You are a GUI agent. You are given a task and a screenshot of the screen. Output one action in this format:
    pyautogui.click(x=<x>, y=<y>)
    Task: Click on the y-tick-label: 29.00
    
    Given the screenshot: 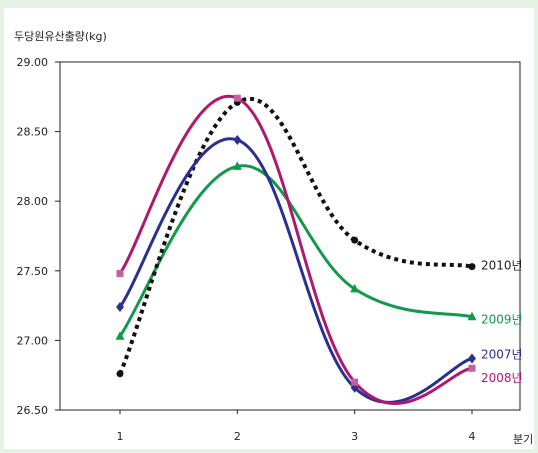 What is the action you would take?
    pyautogui.click(x=33, y=62)
    